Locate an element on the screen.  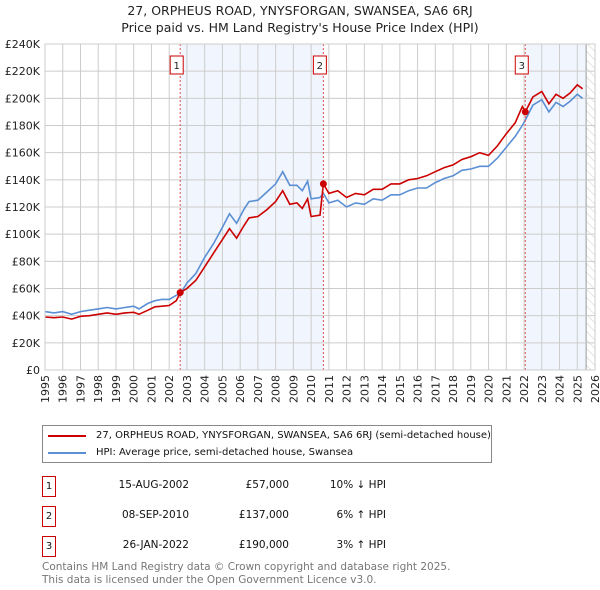
x-tick-label: 2011 is located at coordinates (329, 389).